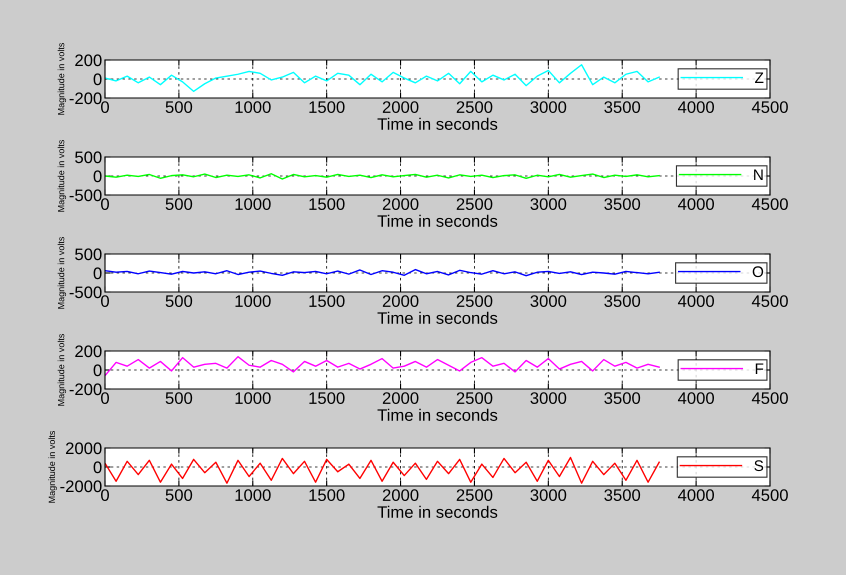 The height and width of the screenshot is (575, 846). I want to click on y-tick-label: -2000, so click(81, 486).